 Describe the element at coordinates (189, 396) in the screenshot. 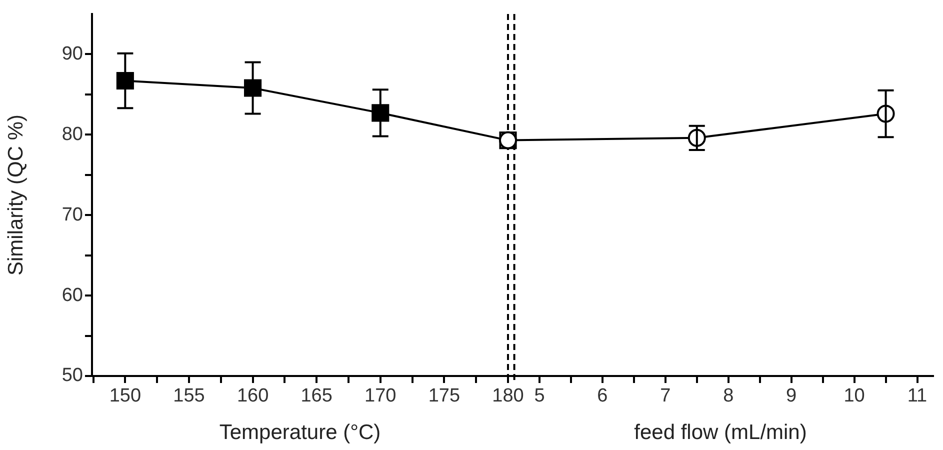

I see `x-tick-label: 155` at that location.